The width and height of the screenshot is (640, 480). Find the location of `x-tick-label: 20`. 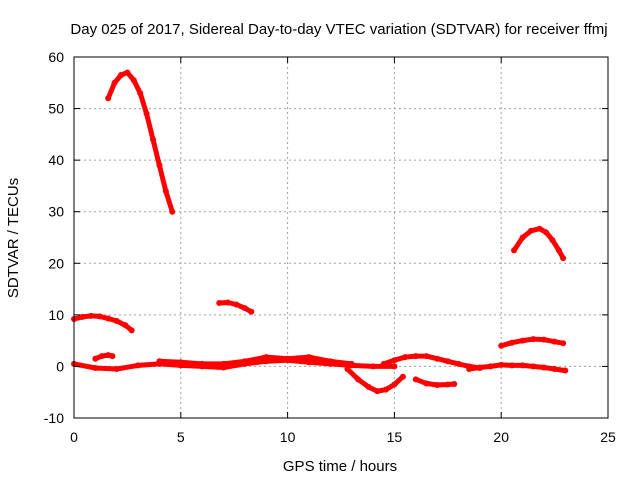

x-tick-label: 20 is located at coordinates (501, 437).